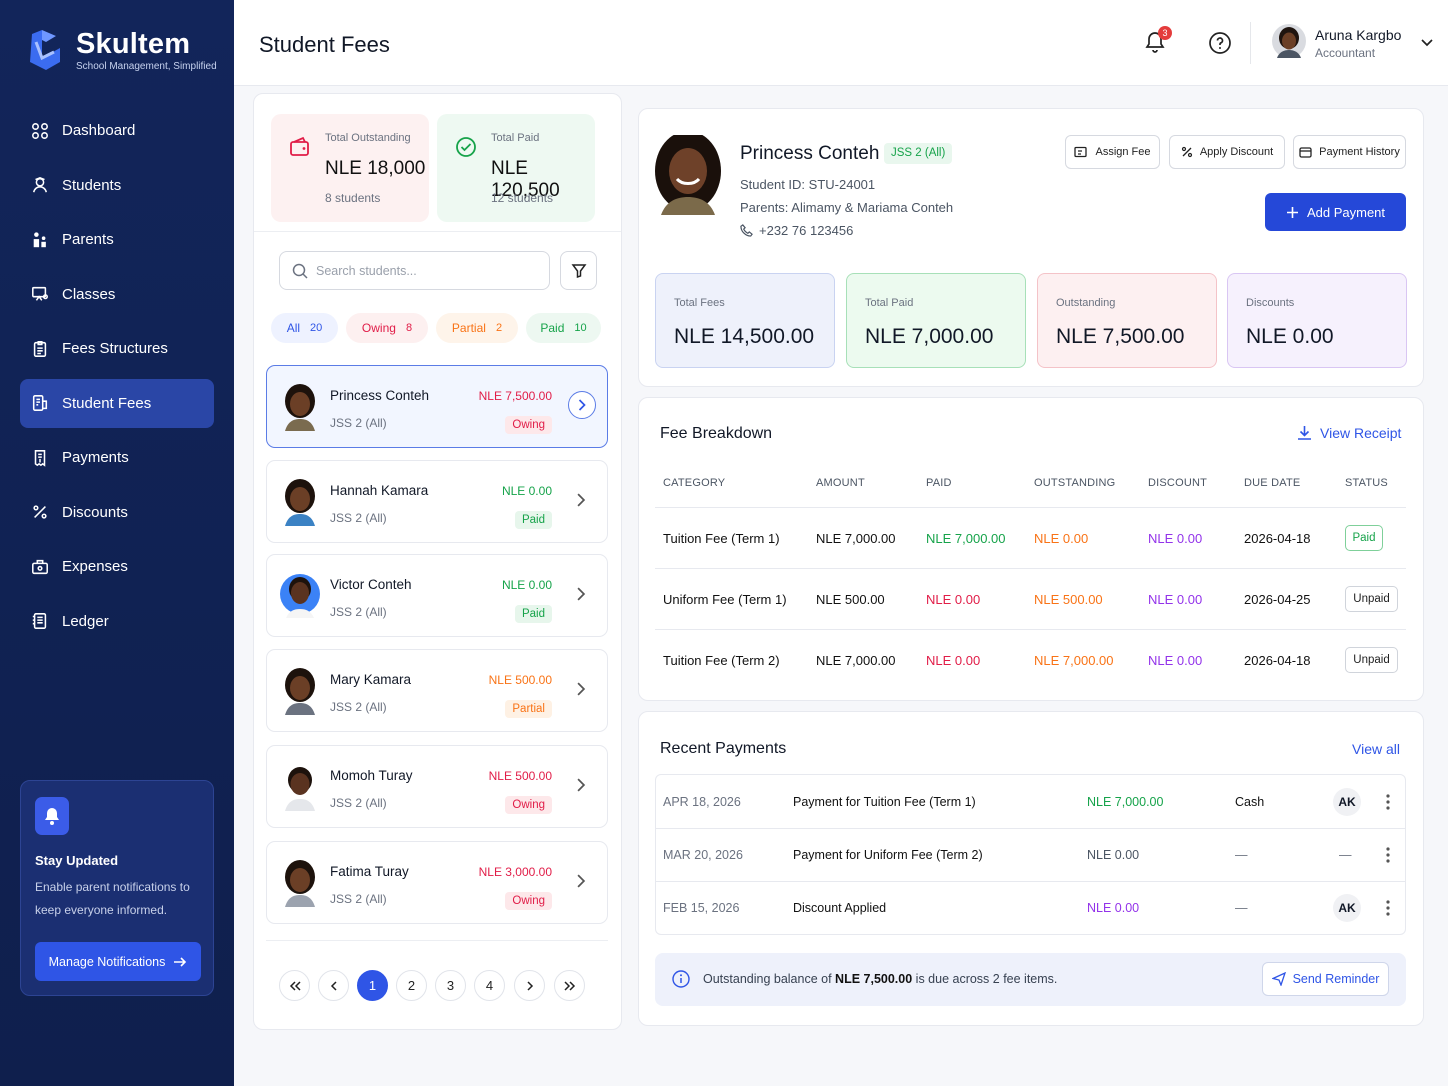 The height and width of the screenshot is (1086, 1448). Describe the element at coordinates (889, 303) in the screenshot. I see `kpi-label: Total Paid` at that location.